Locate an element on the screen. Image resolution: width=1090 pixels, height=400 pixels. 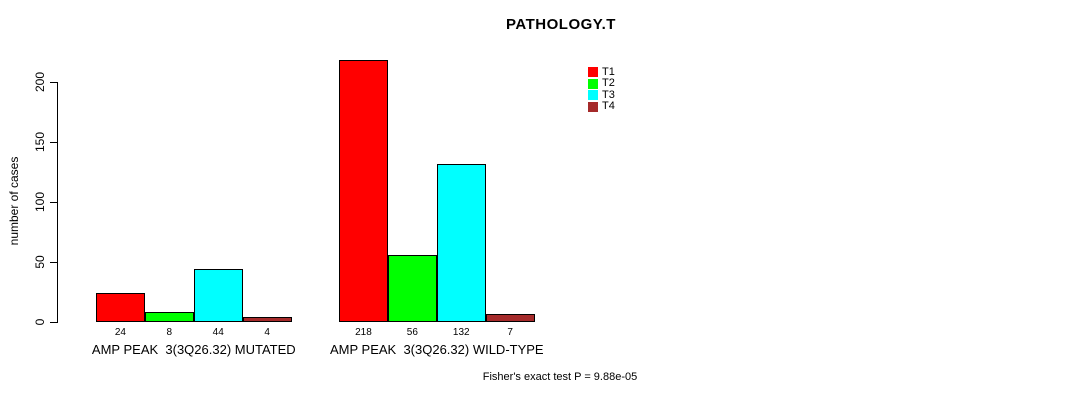
bar-value-label: 24 is located at coordinates (120, 332).